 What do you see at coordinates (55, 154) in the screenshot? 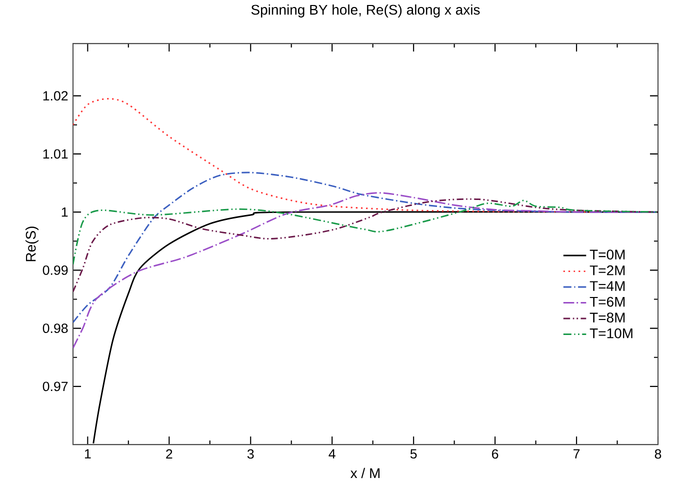
I see `y-tick-label: 1.01` at bounding box center [55, 154].